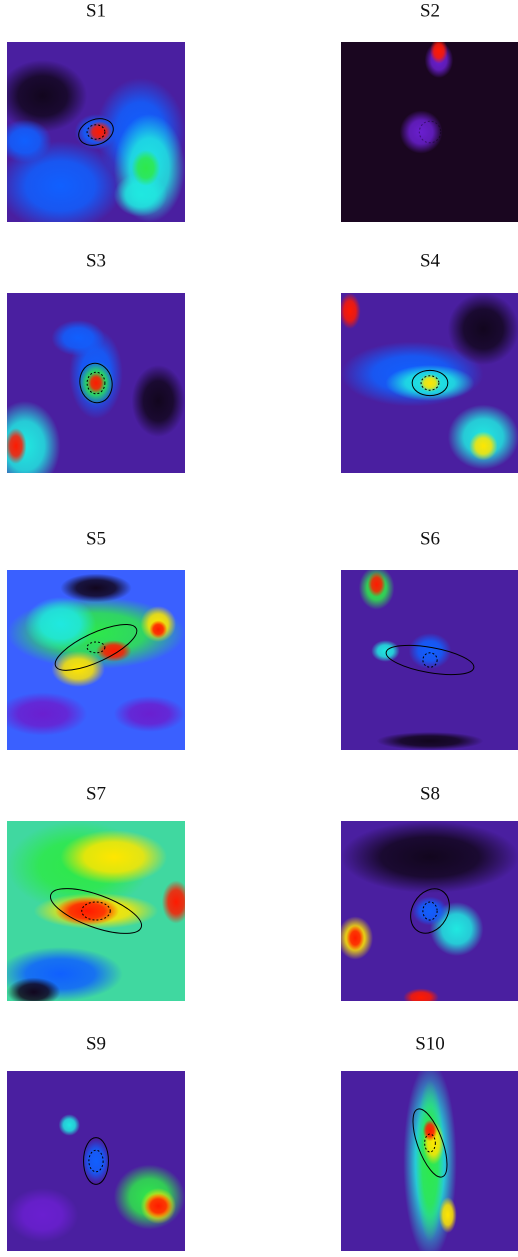 The width and height of the screenshot is (518, 1257). I want to click on panel-label: S6, so click(430, 538).